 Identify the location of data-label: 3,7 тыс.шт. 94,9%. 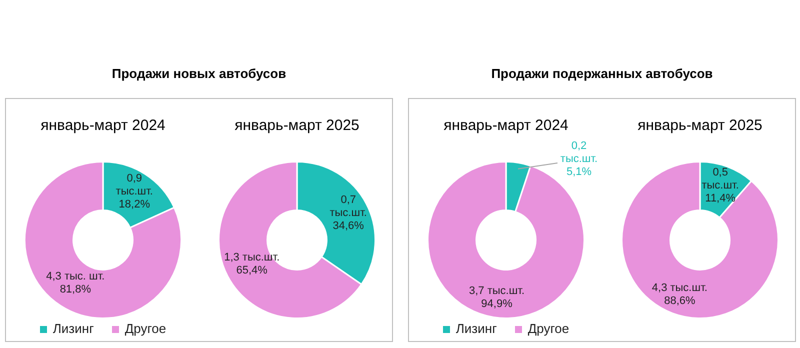
(496, 297).